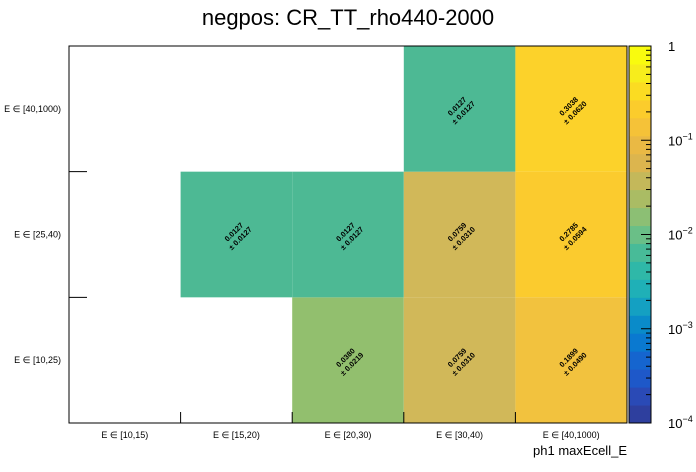 Image resolution: width=696 pixels, height=472 pixels. I want to click on colorbar-tick-exponent: −3, so click(687, 325).